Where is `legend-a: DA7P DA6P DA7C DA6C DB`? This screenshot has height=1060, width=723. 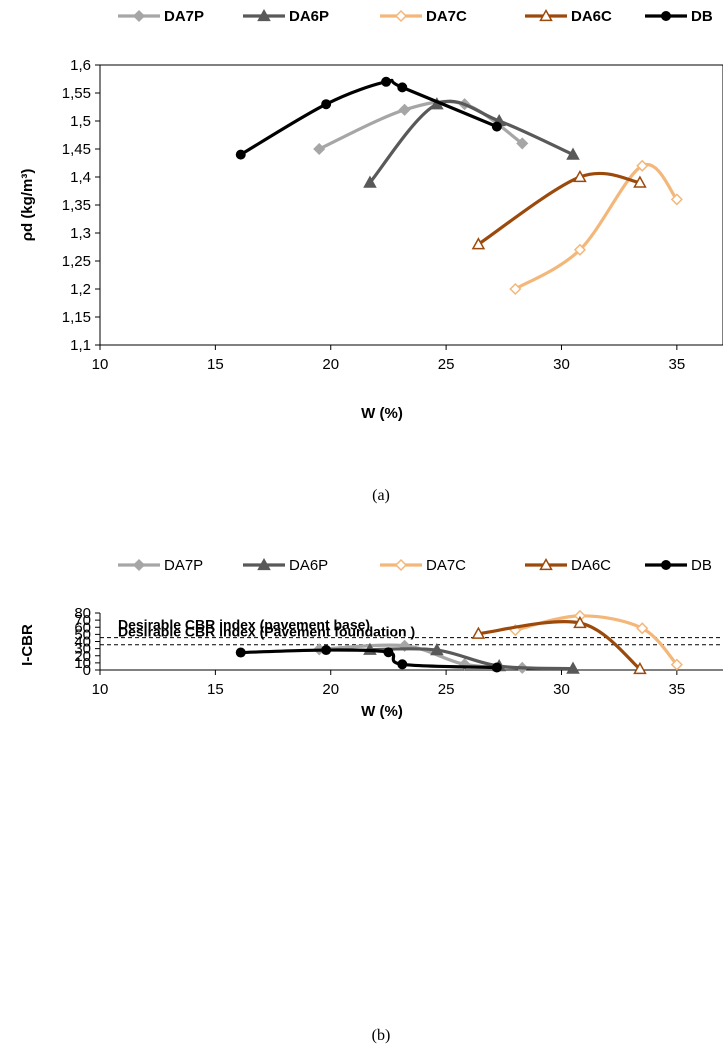
legend-a: DA7P DA6P DA7C DA6C DB is located at coordinates (415, 16).